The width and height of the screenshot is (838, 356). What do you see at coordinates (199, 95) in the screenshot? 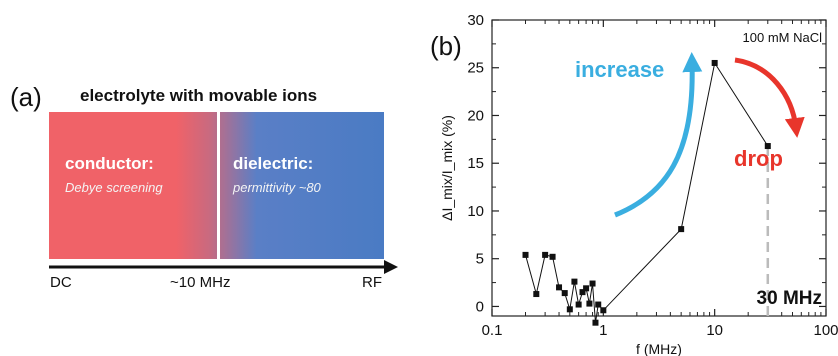
I see `panel-a-title: electrolyte with movable ions` at bounding box center [199, 95].